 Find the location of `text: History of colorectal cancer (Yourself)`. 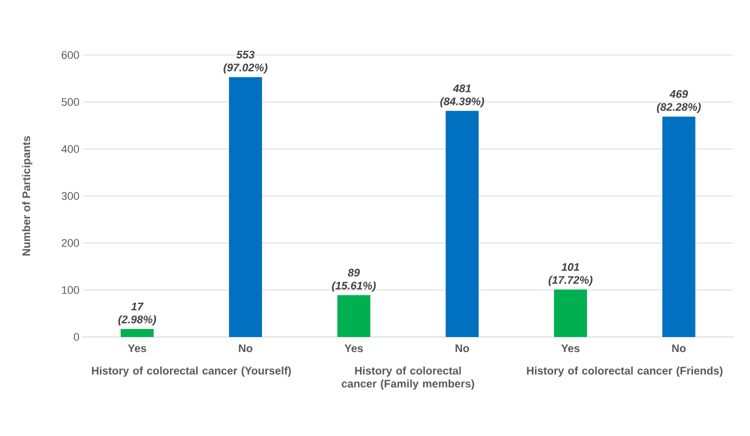

text: History of colorectal cancer (Yourself) is located at coordinates (191, 371).